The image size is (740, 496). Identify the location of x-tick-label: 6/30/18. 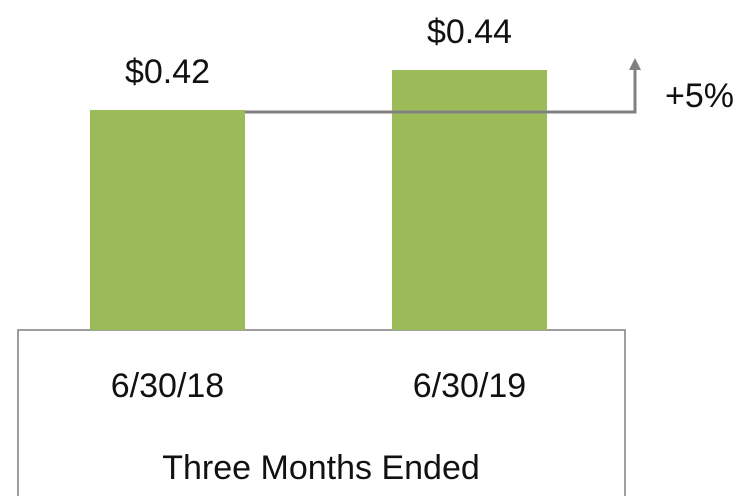
(167, 386).